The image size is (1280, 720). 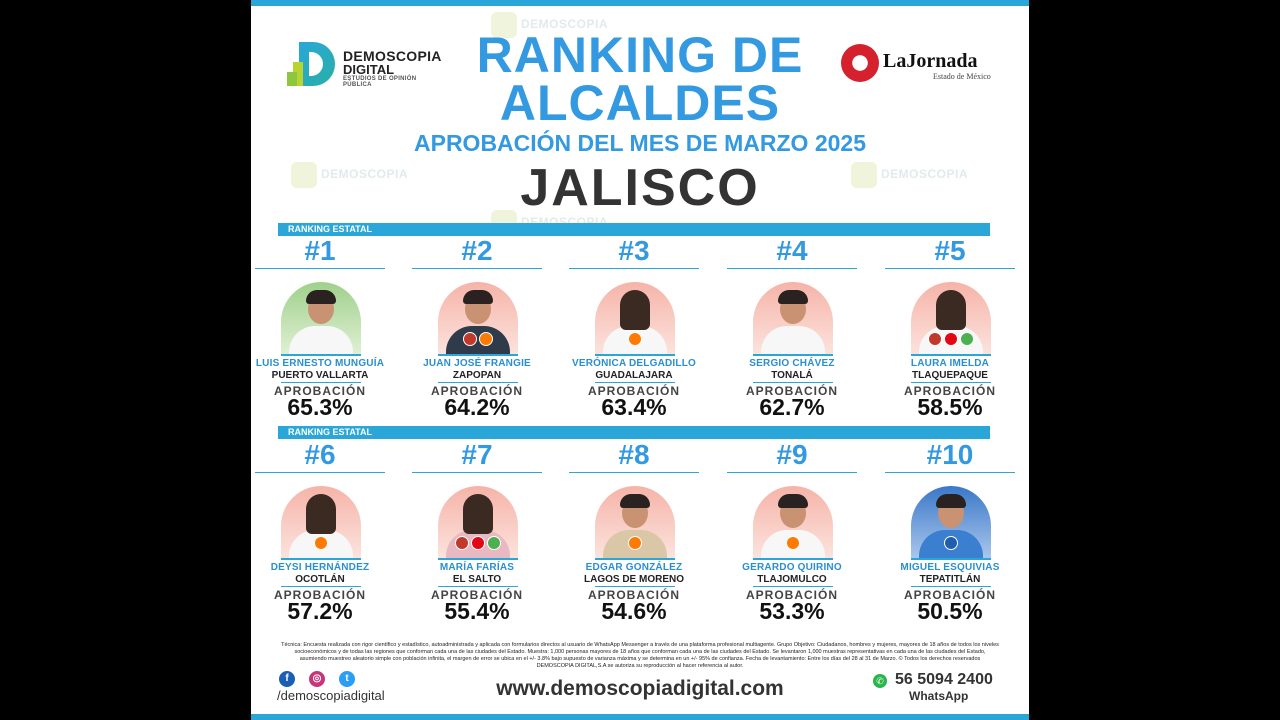 What do you see at coordinates (792, 567) in the screenshot?
I see `mayor-name: GERARDO QUIRINO` at bounding box center [792, 567].